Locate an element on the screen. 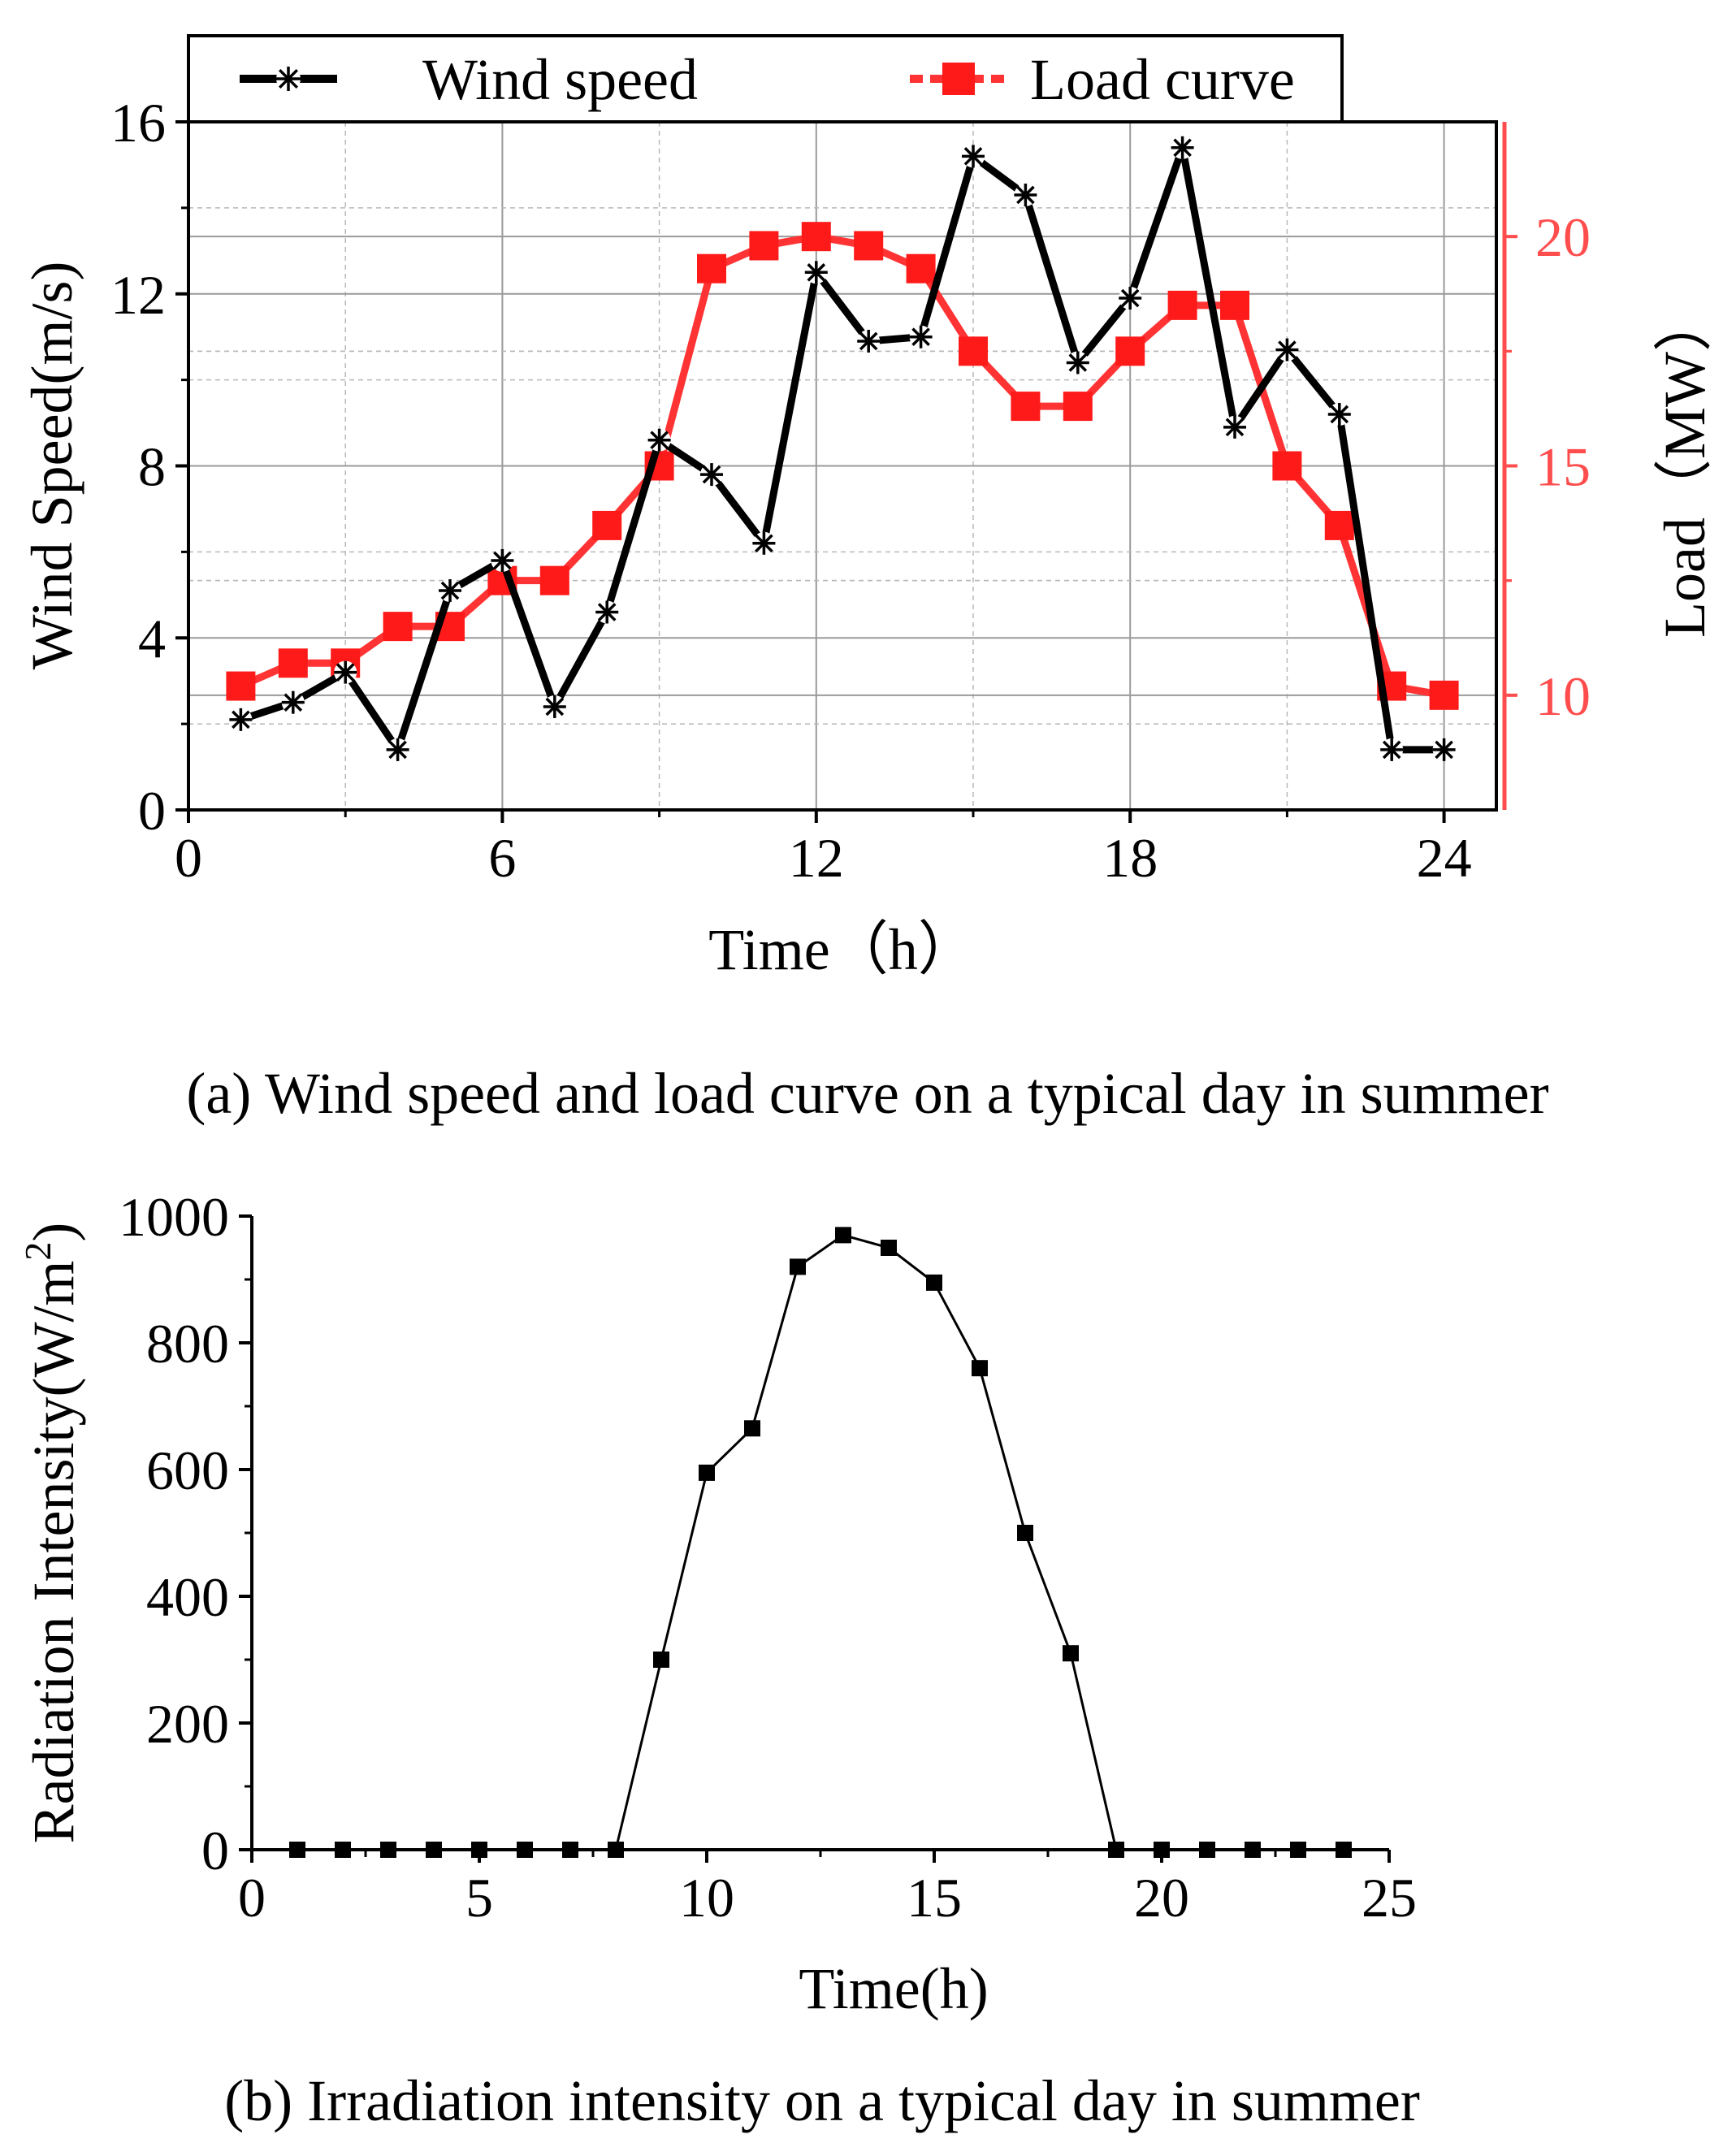 The width and height of the screenshot is (1736, 2143). x-tick-label-0: 0 is located at coordinates (189, 858).